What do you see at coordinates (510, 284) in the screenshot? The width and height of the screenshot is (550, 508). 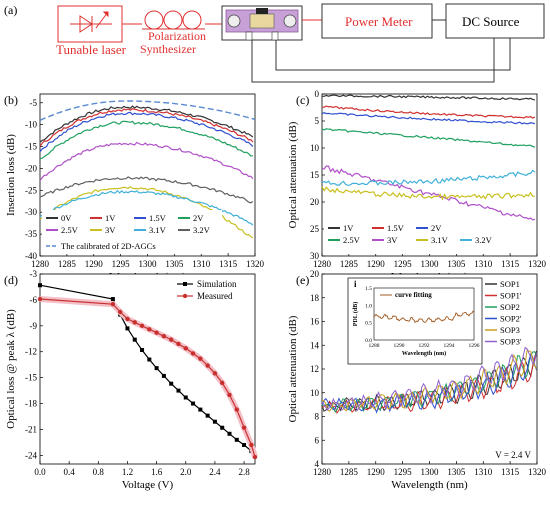 I see `legend-label: SOP1` at bounding box center [510, 284].